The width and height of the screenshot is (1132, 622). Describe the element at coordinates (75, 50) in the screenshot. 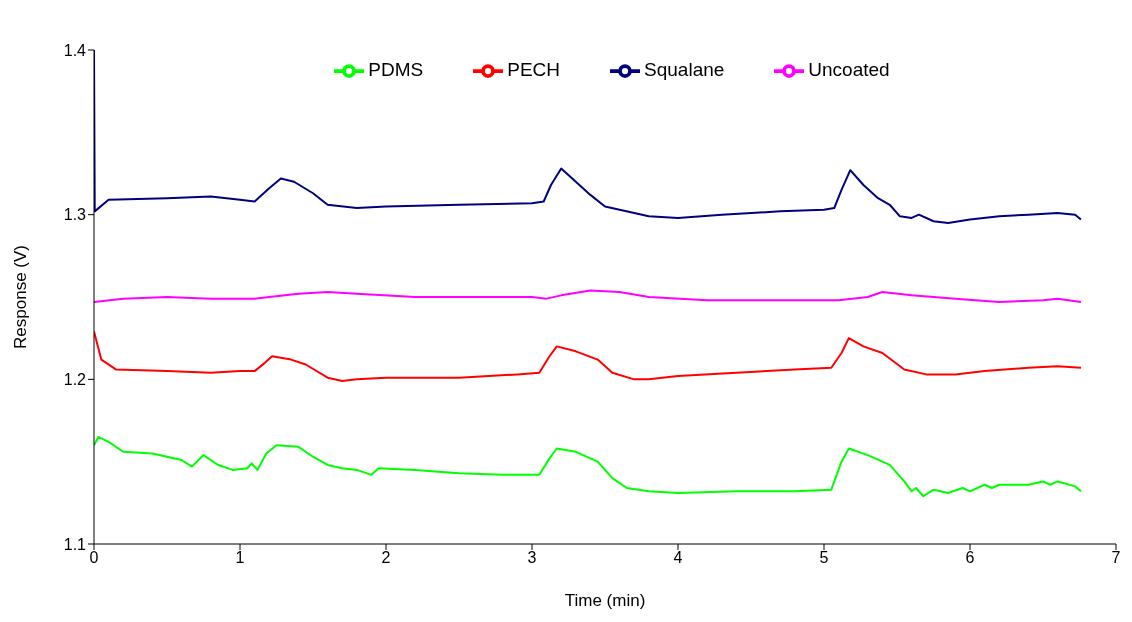

I see `y-tick-label: 1.4` at that location.